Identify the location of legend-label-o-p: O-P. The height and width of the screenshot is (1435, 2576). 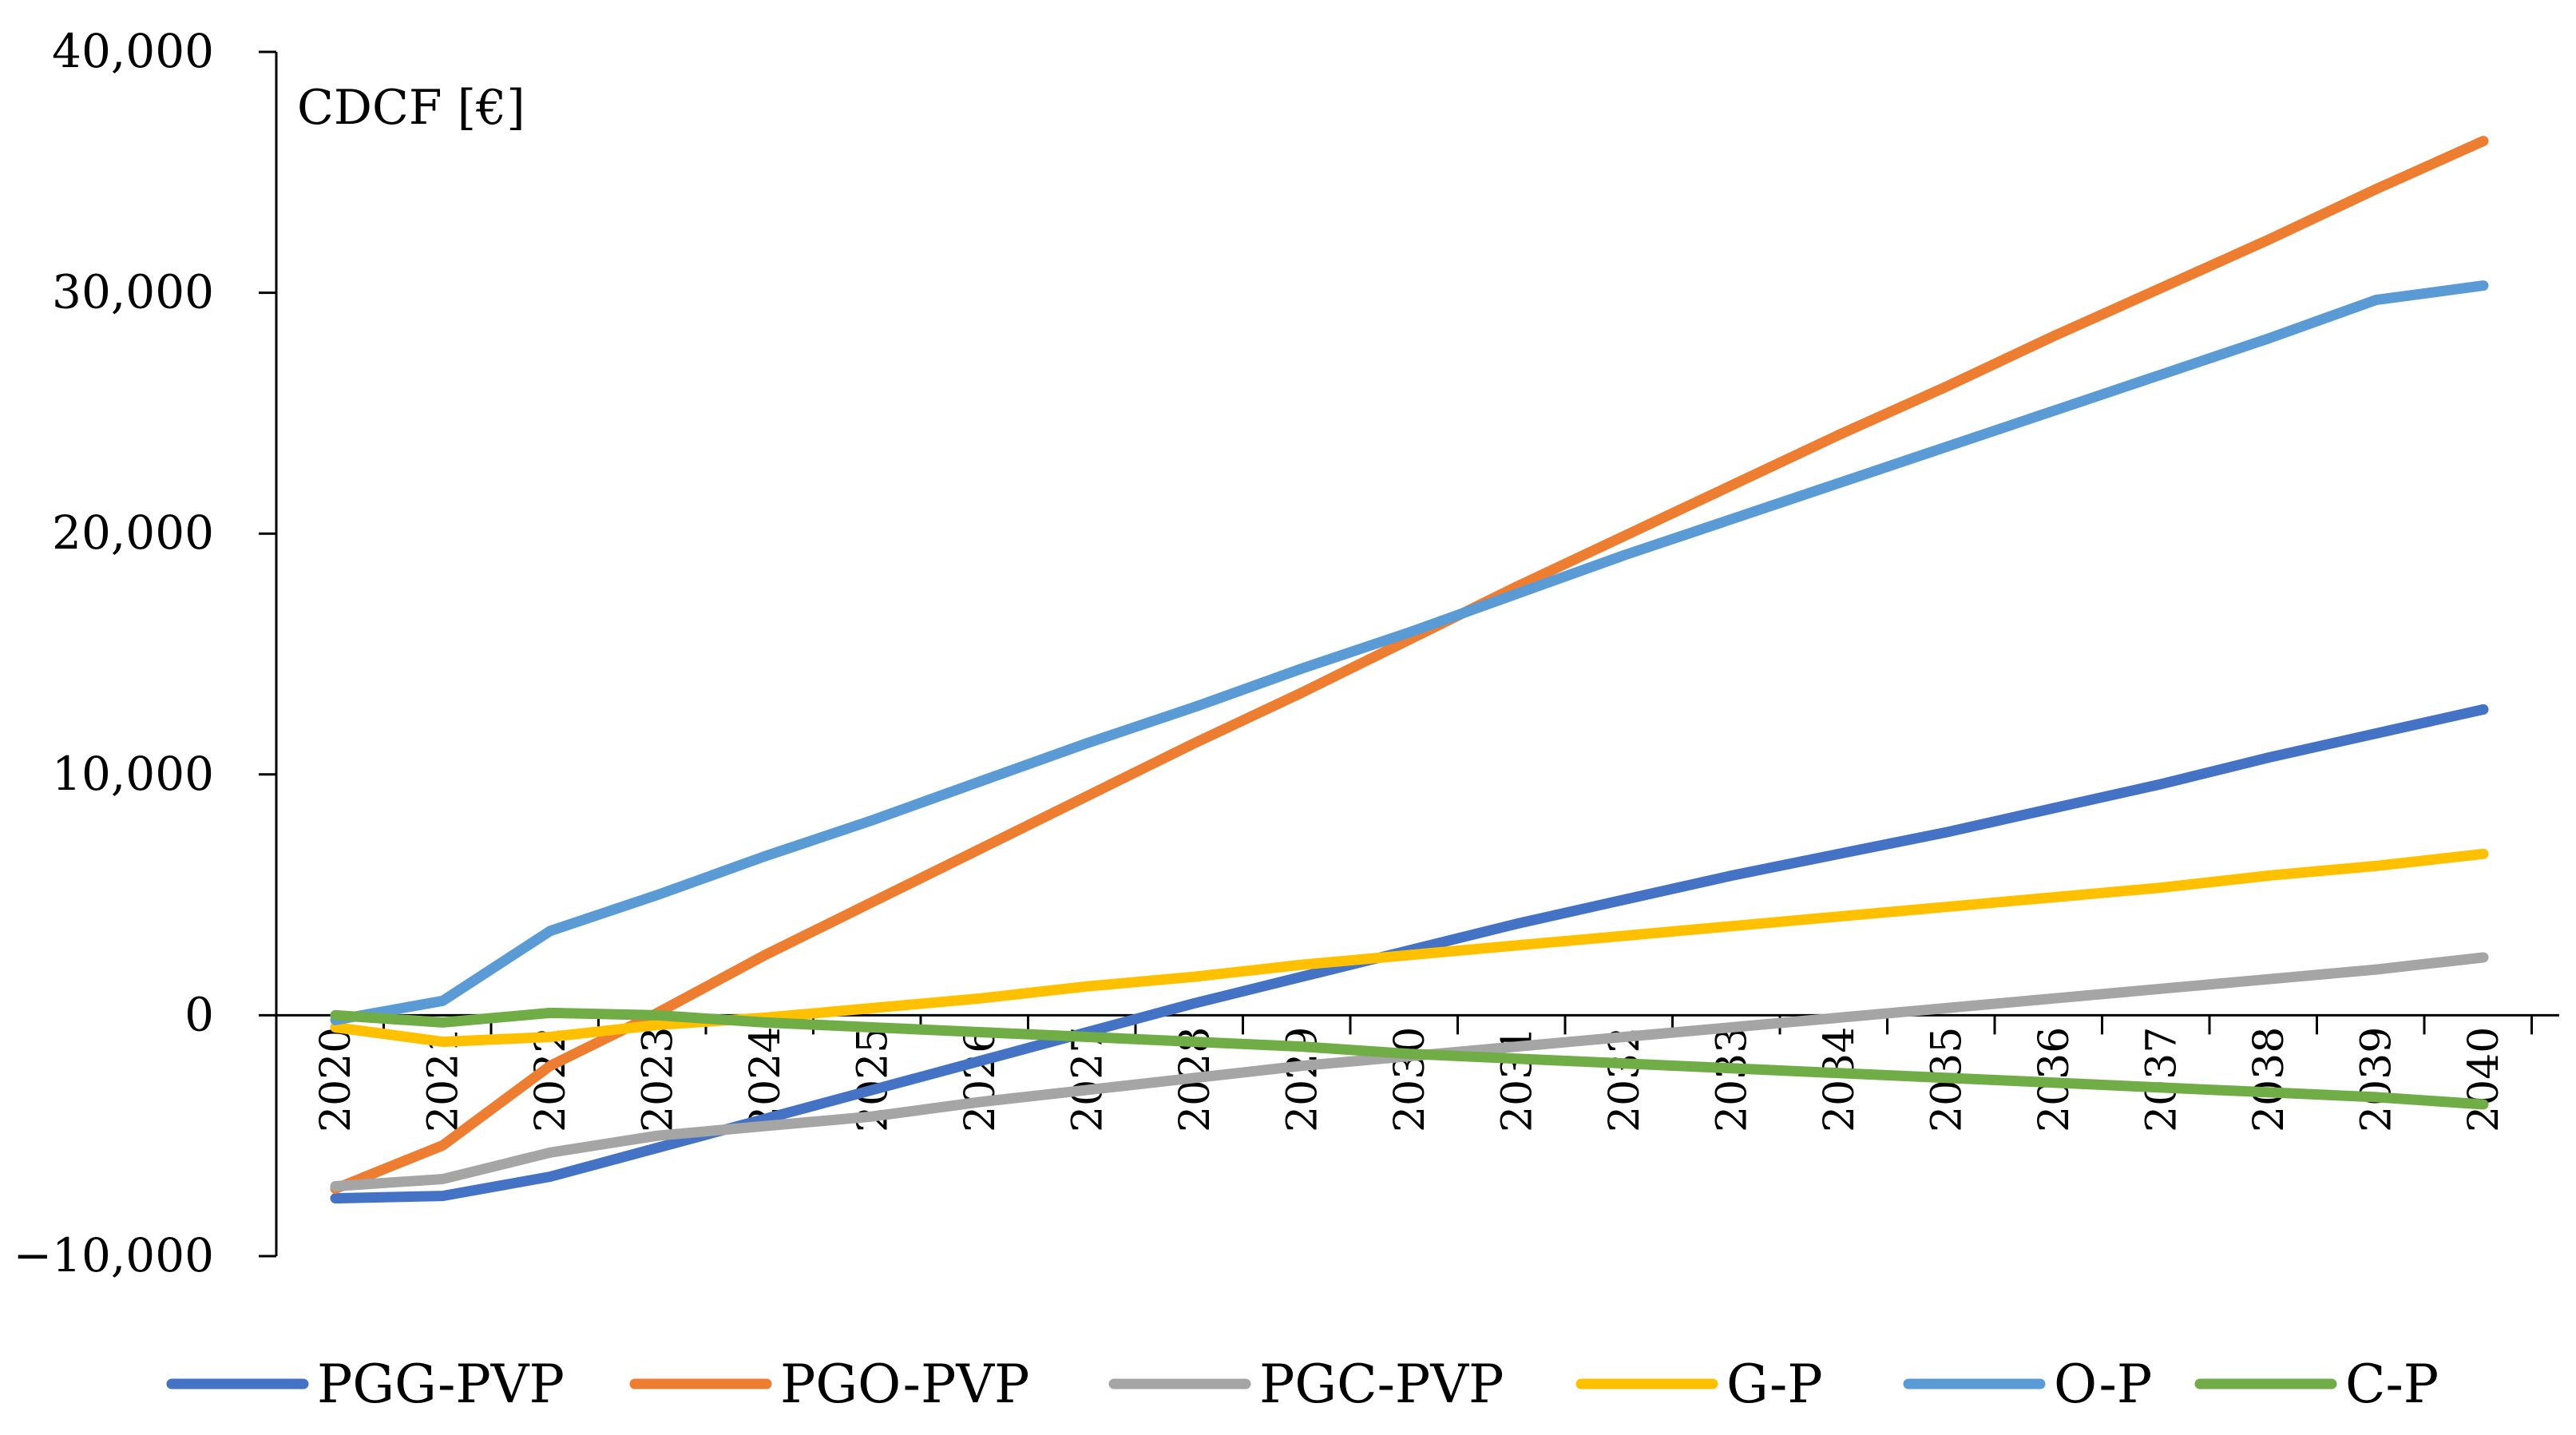
(2103, 1384).